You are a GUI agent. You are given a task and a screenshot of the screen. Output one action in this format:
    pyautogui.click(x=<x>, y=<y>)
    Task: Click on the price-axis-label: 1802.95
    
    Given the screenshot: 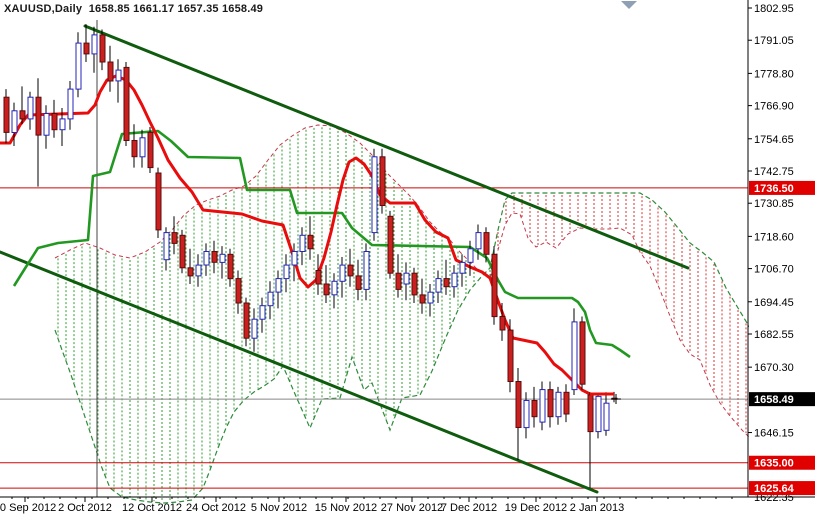 What is the action you would take?
    pyautogui.click(x=774, y=9)
    